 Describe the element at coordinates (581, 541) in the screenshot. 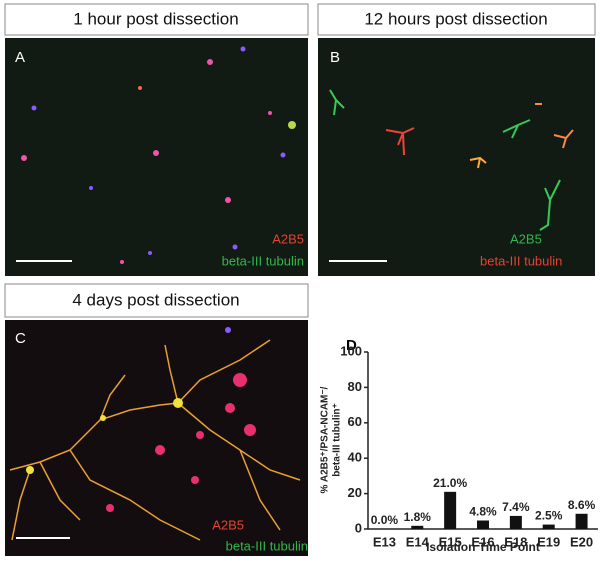

I see `x-tick-label: E20` at that location.